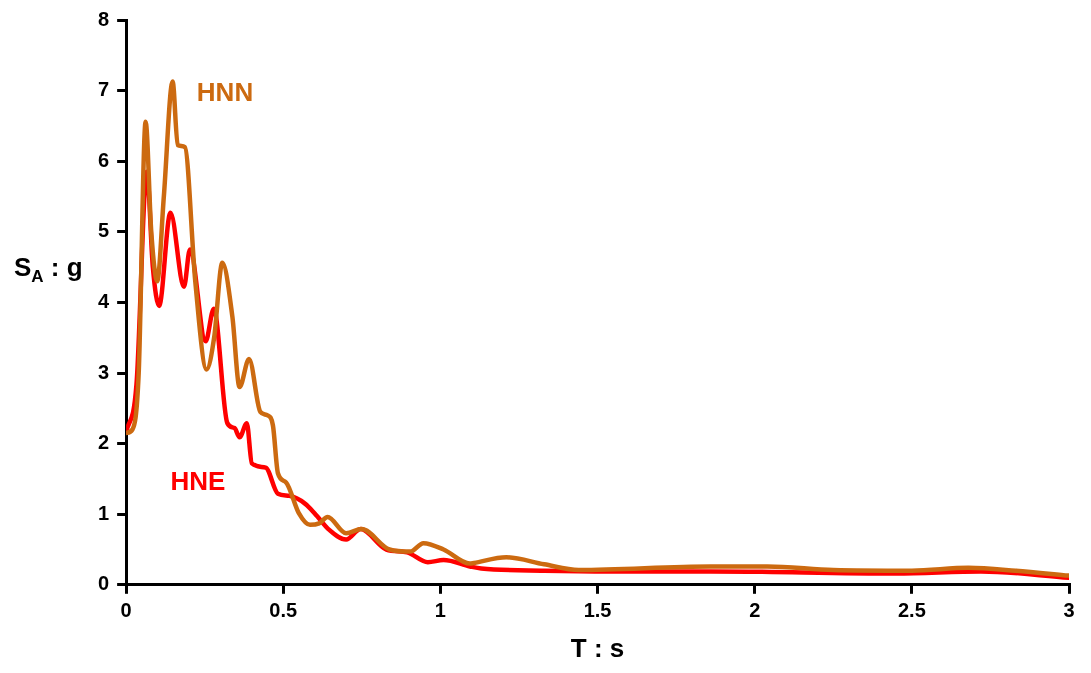  Describe the element at coordinates (104, 512) in the screenshot. I see `y-tick-label: 1` at that location.